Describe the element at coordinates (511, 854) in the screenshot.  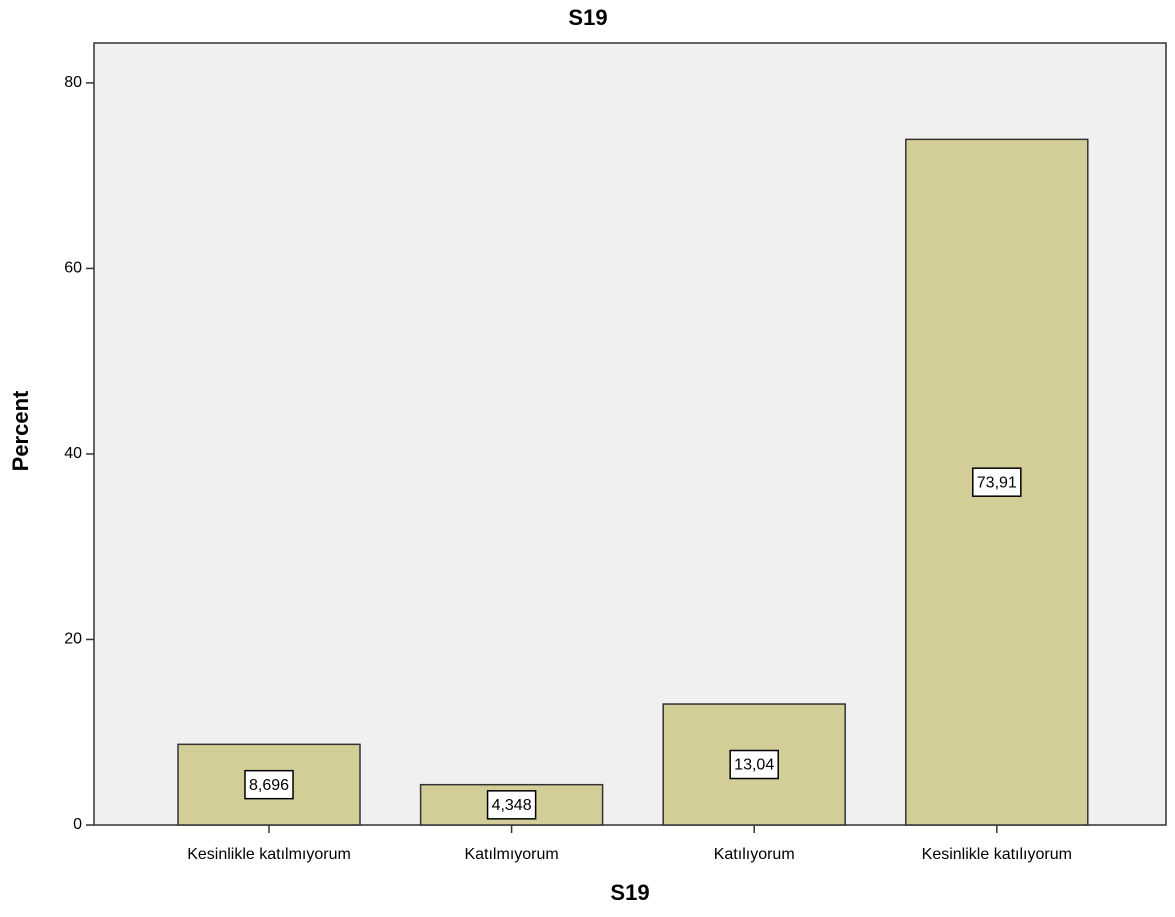
I see `x-tick-label: Katılmıyorum` at that location.